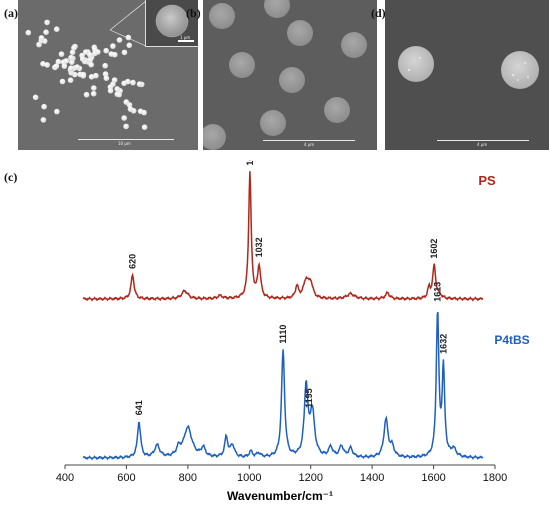 This screenshot has width=550, height=508. I want to click on sem-inset-a: 1 μm, so click(171, 23).